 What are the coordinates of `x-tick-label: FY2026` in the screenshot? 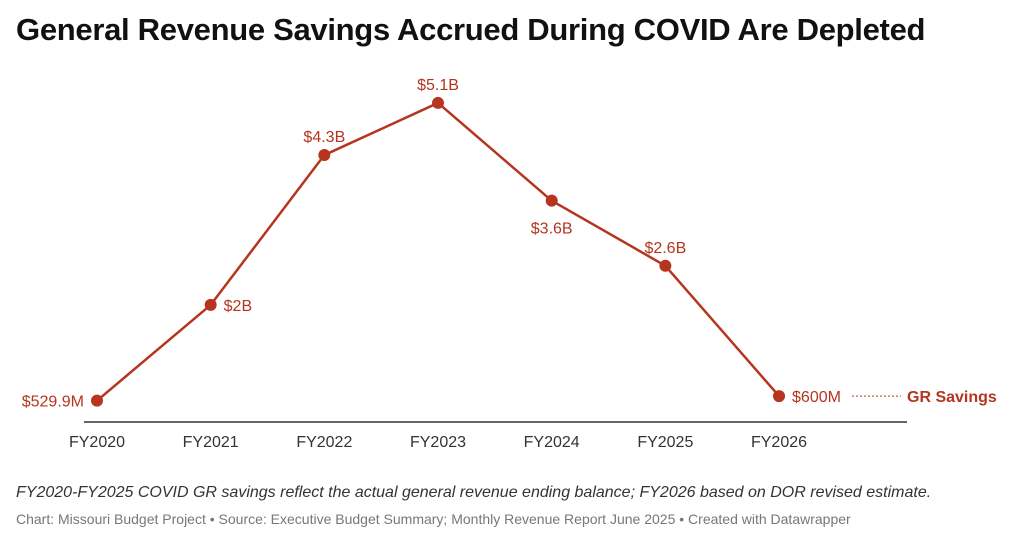 It's located at (779, 442).